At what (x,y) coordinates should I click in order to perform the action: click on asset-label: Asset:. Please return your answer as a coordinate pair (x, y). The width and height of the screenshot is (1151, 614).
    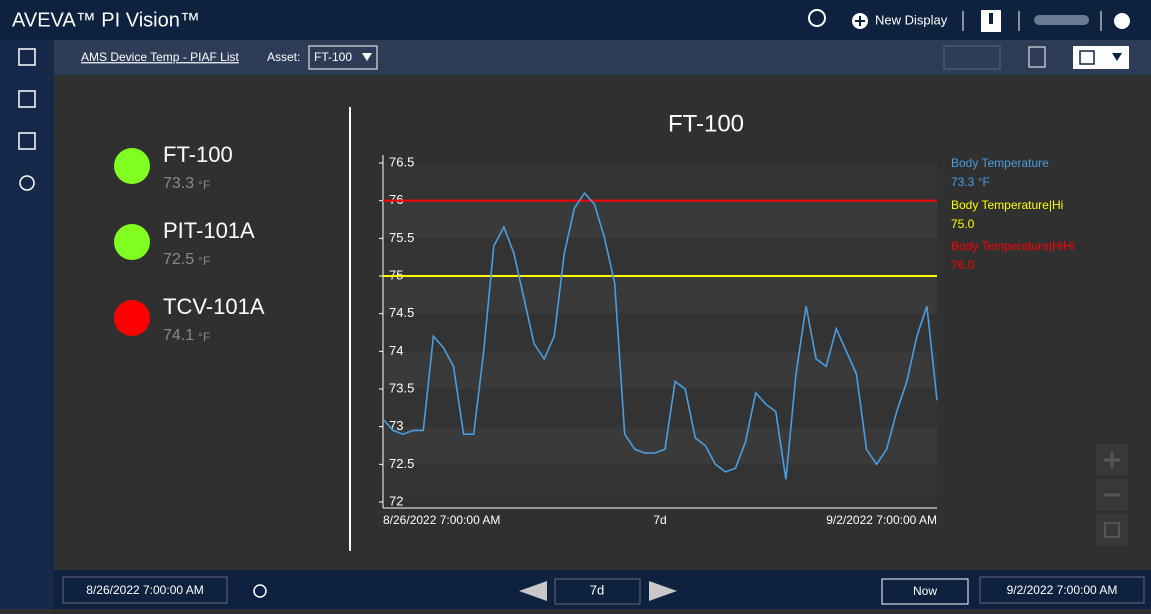
    Looking at the image, I should click on (283, 57).